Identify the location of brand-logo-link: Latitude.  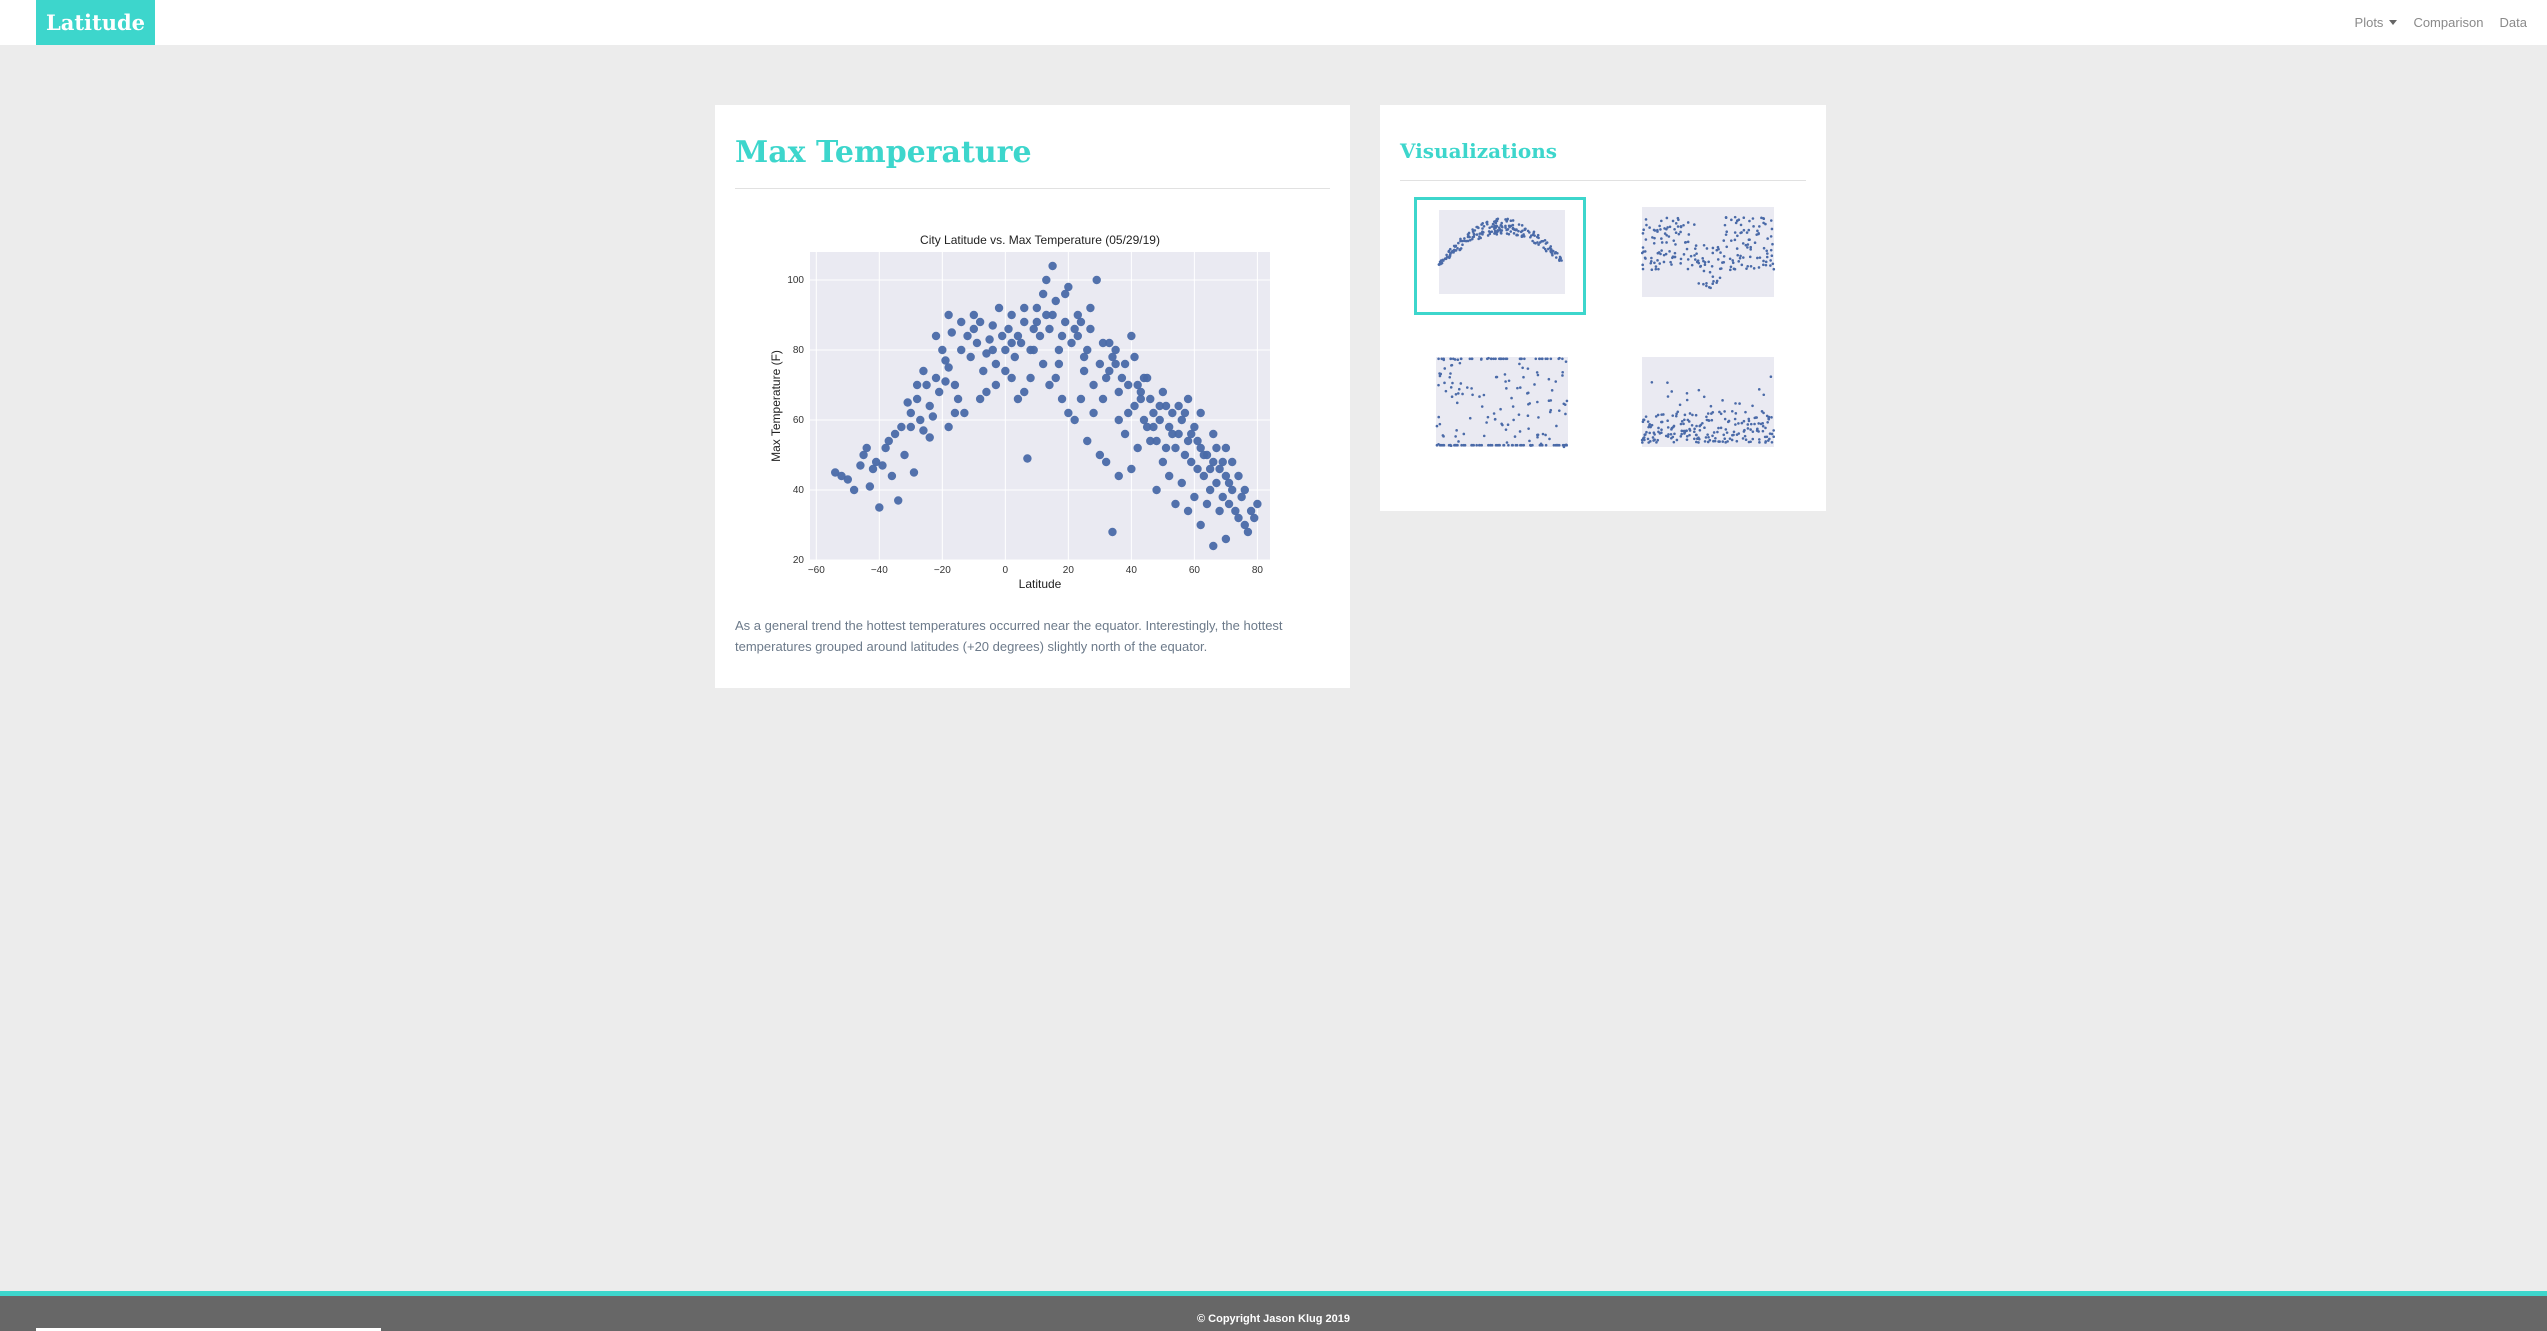
(95, 22).